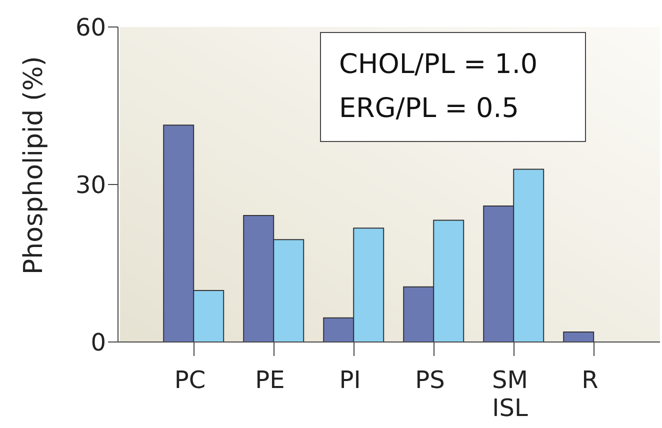 This screenshot has width=662, height=428. Describe the element at coordinates (98, 342) in the screenshot. I see `y-tick-label: 0` at that location.